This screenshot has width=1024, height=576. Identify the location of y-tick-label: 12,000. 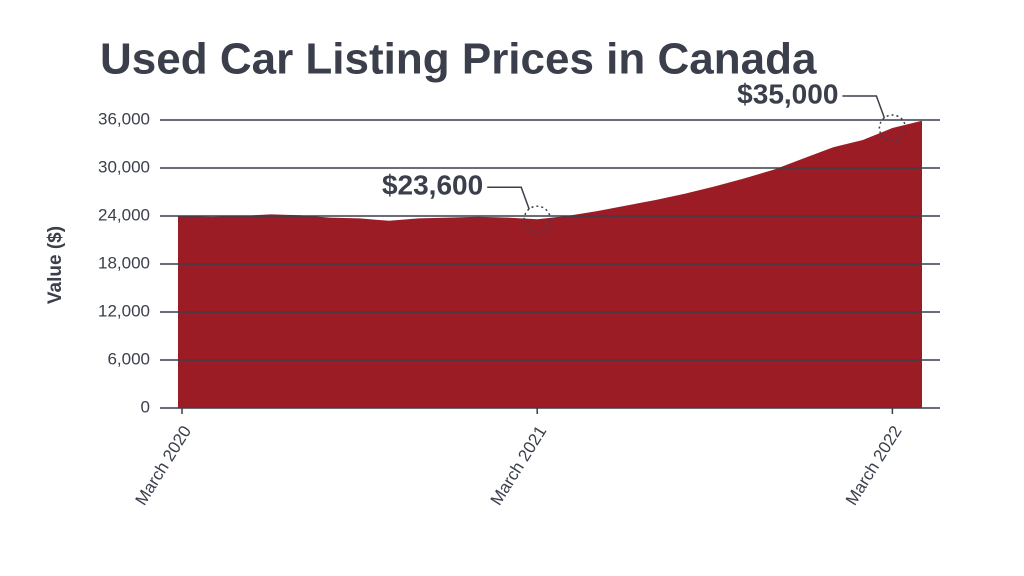
(124, 310).